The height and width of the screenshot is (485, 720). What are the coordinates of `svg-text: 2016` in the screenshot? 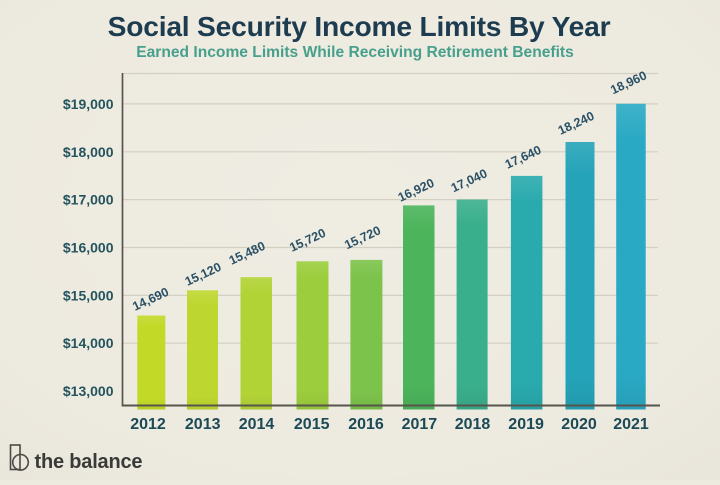 It's located at (366, 424).